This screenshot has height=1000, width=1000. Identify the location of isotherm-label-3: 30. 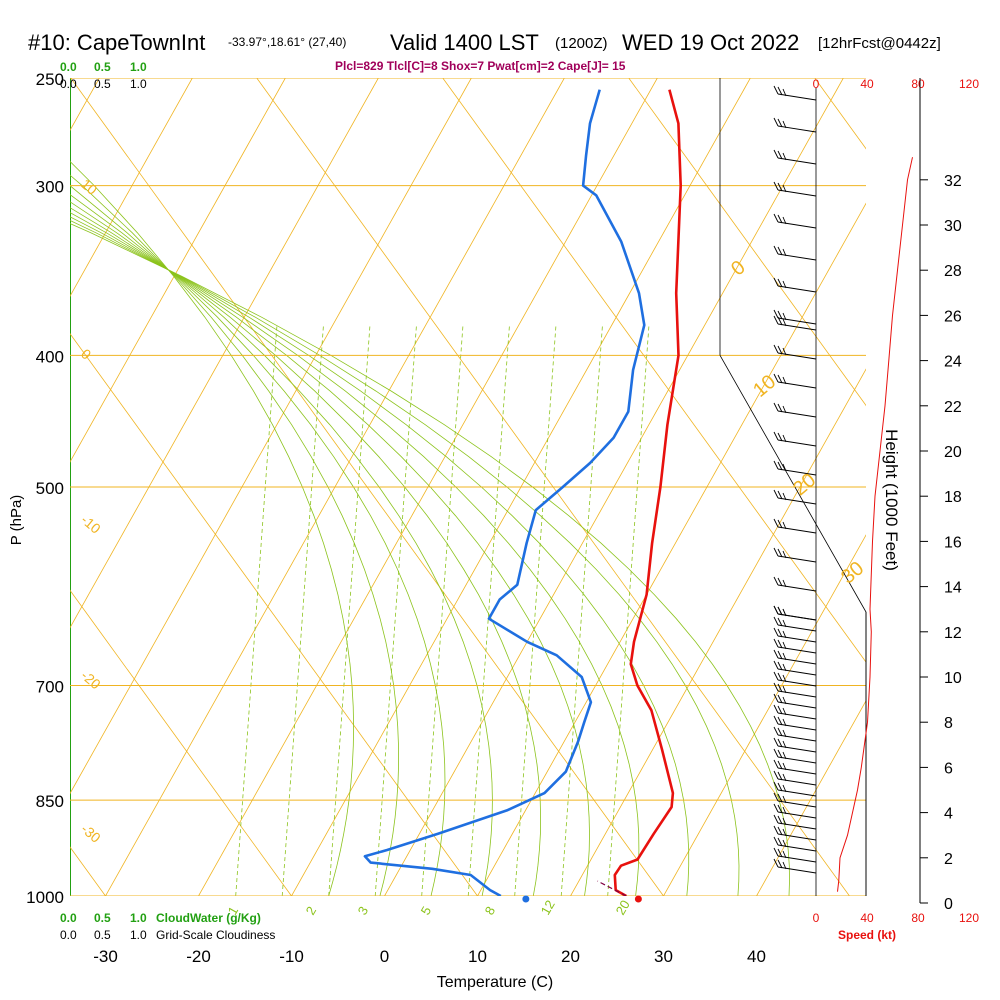
(852, 572).